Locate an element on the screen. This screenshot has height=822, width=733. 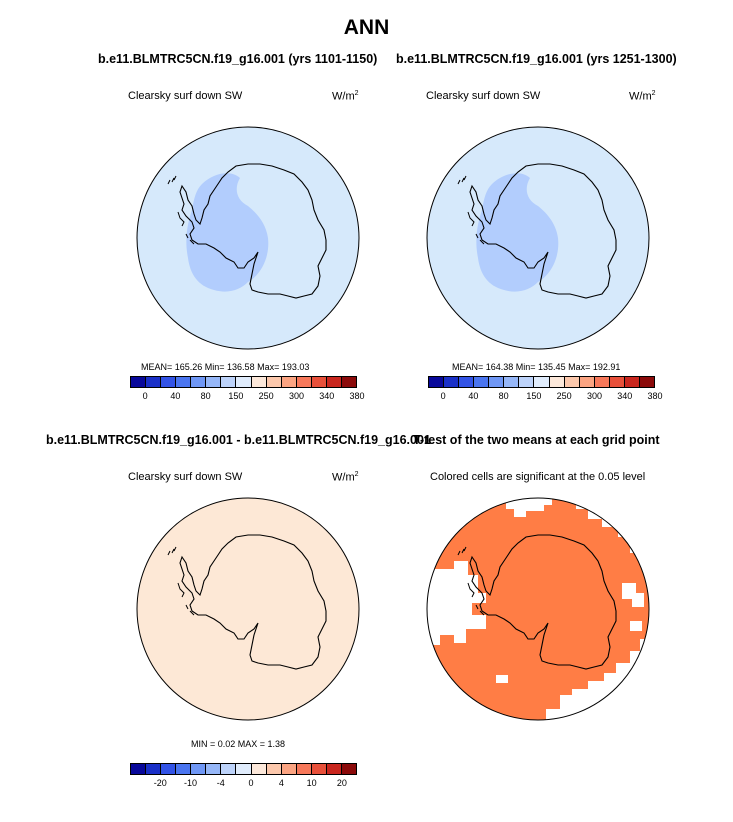
panel1-units: W/m2 is located at coordinates (345, 96).